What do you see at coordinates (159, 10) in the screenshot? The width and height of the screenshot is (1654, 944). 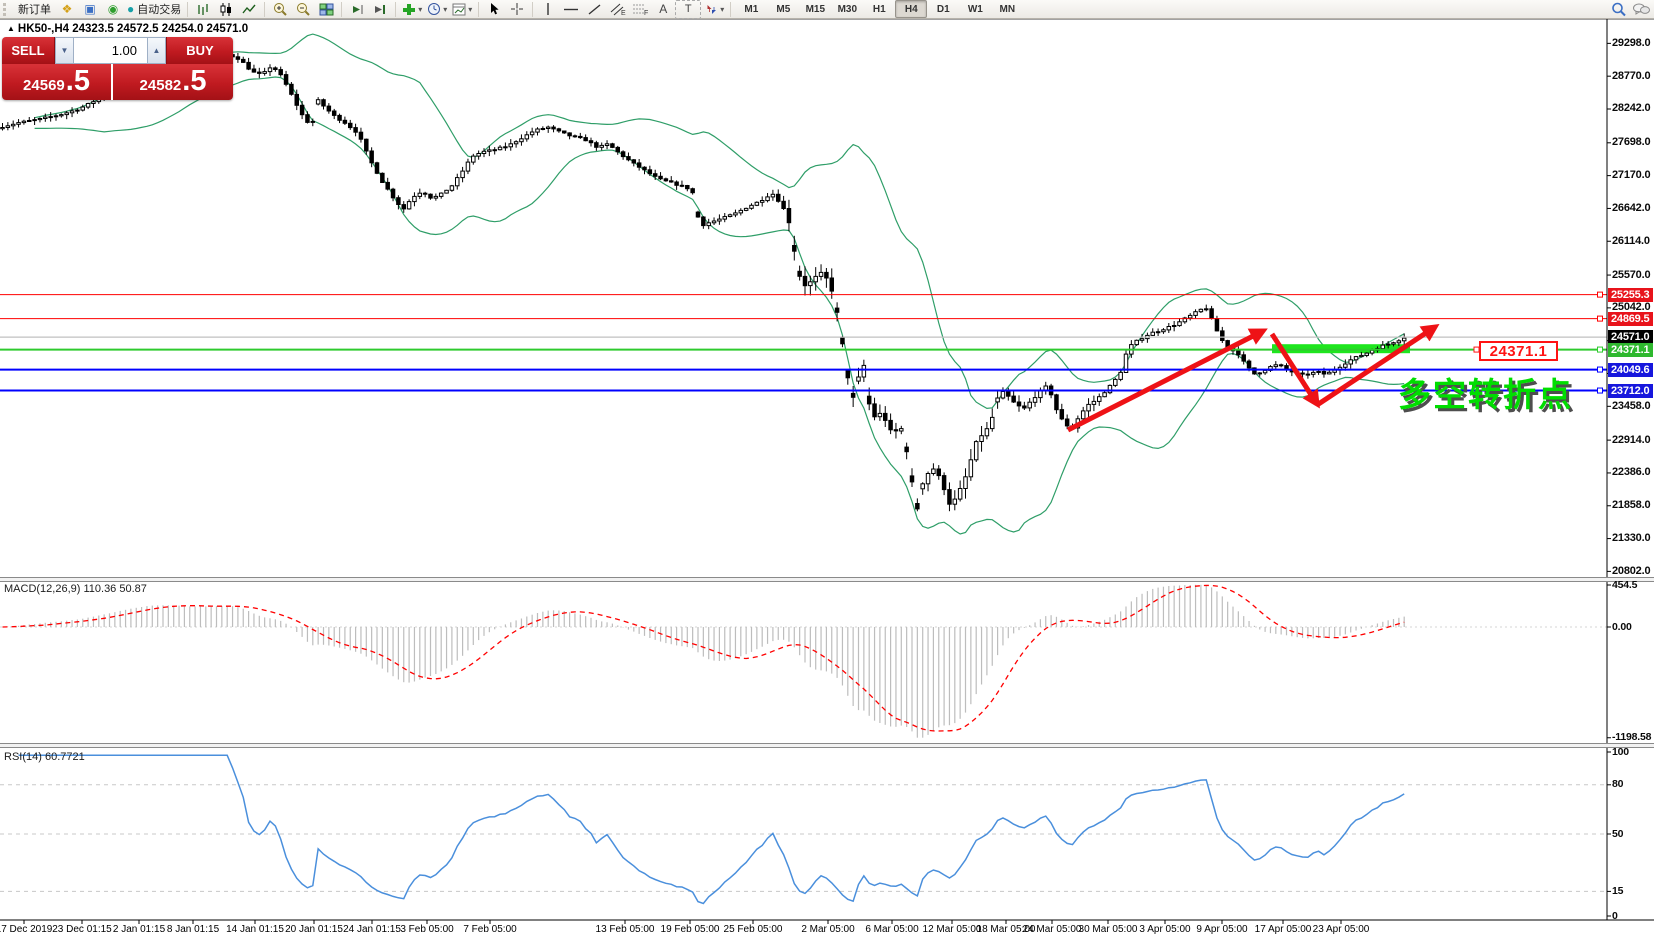 I see `autotrading-label: 自动交易` at bounding box center [159, 10].